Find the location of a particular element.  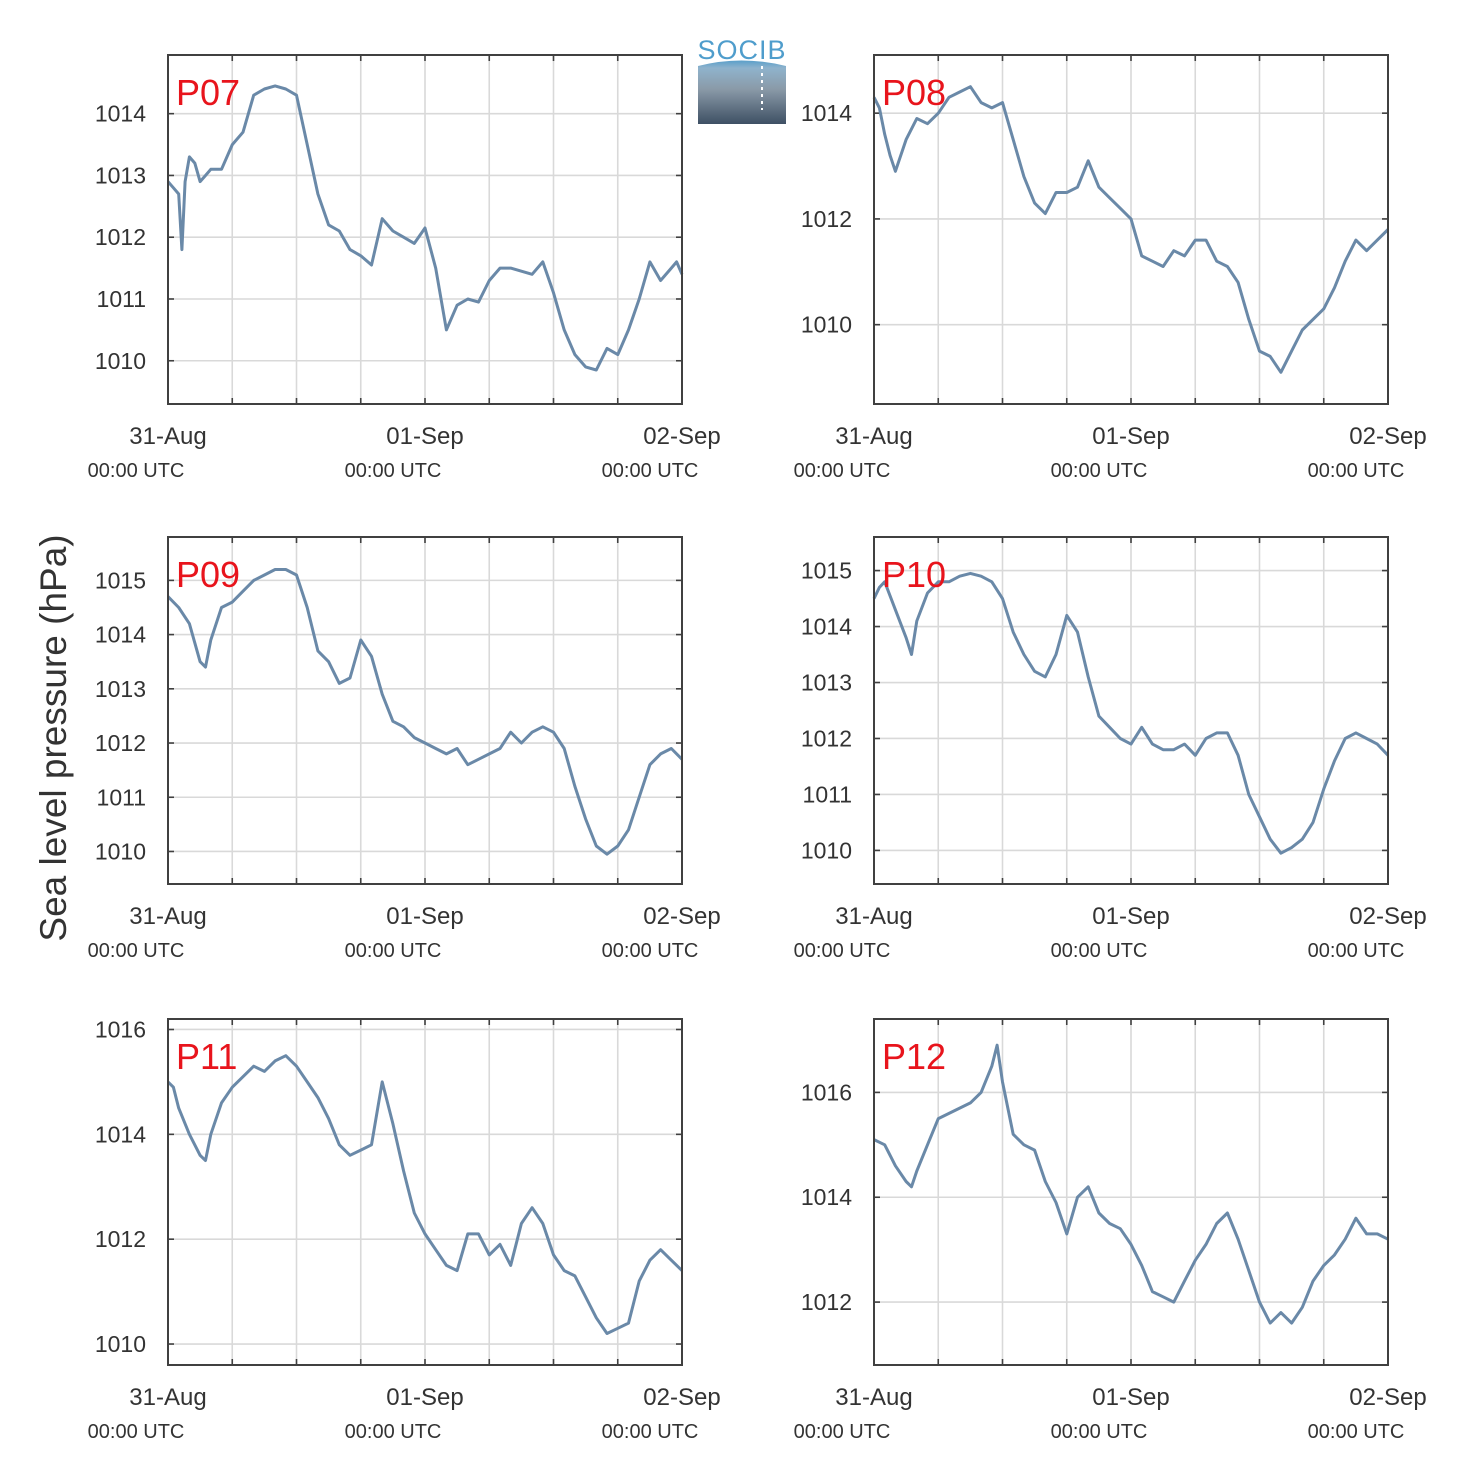

station-label: P08 is located at coordinates (914, 92).